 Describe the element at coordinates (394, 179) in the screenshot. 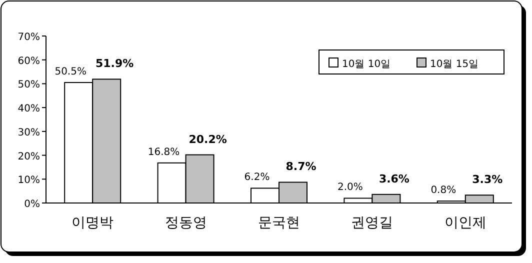

I see `data-label: 3.6%` at that location.